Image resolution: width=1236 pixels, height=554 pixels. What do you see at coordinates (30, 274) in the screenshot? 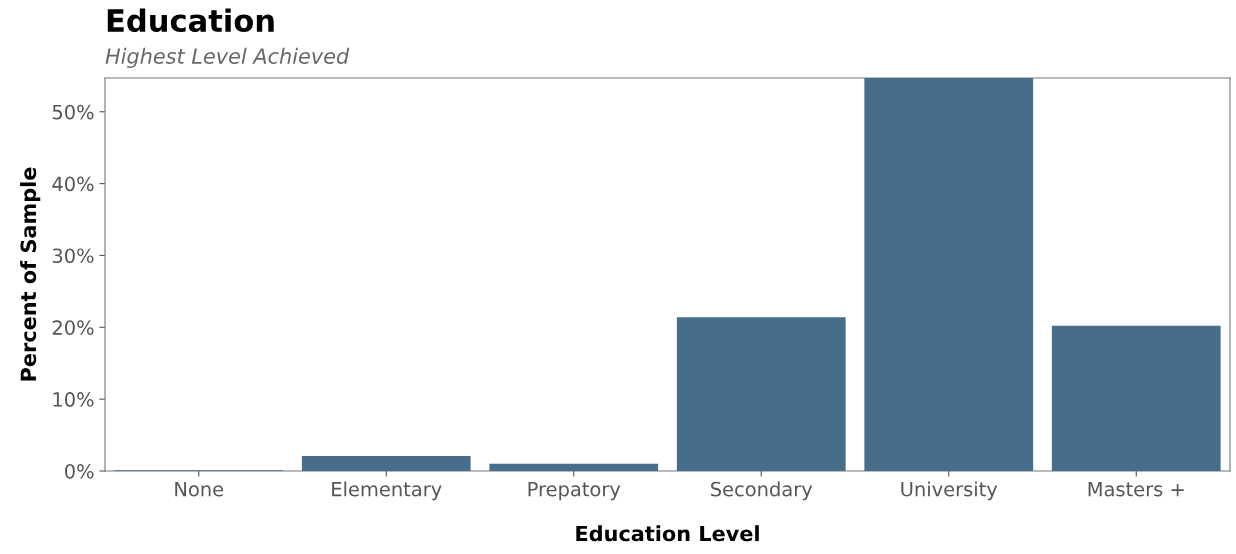
I see `y-axis-title: Percent of Sample` at bounding box center [30, 274].